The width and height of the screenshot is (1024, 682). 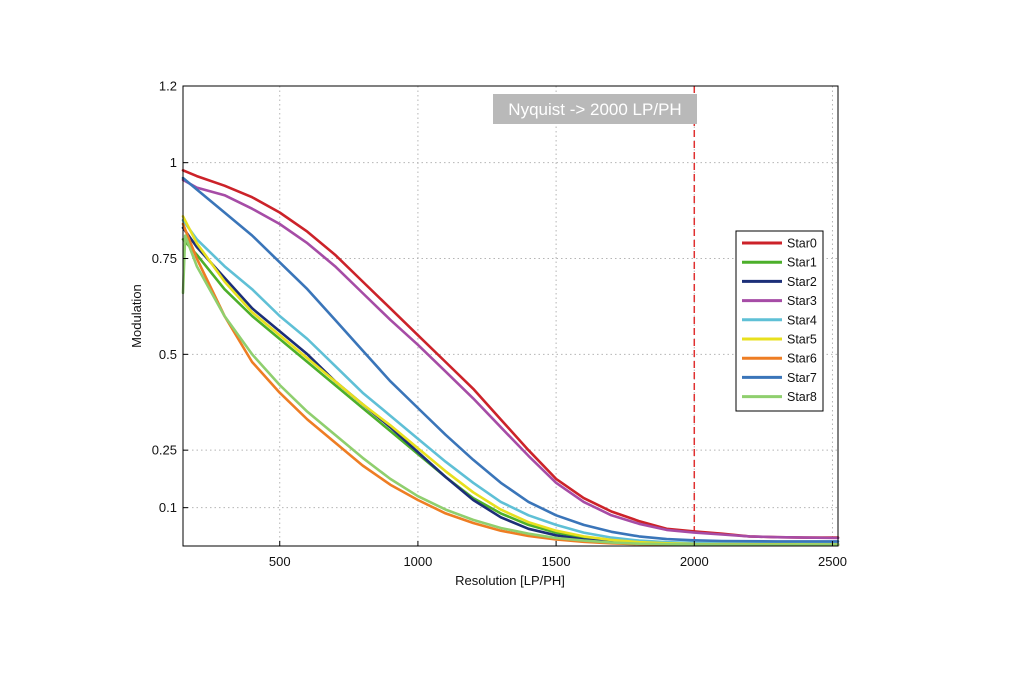 I want to click on y-tick-label: 0.5, so click(x=168, y=354).